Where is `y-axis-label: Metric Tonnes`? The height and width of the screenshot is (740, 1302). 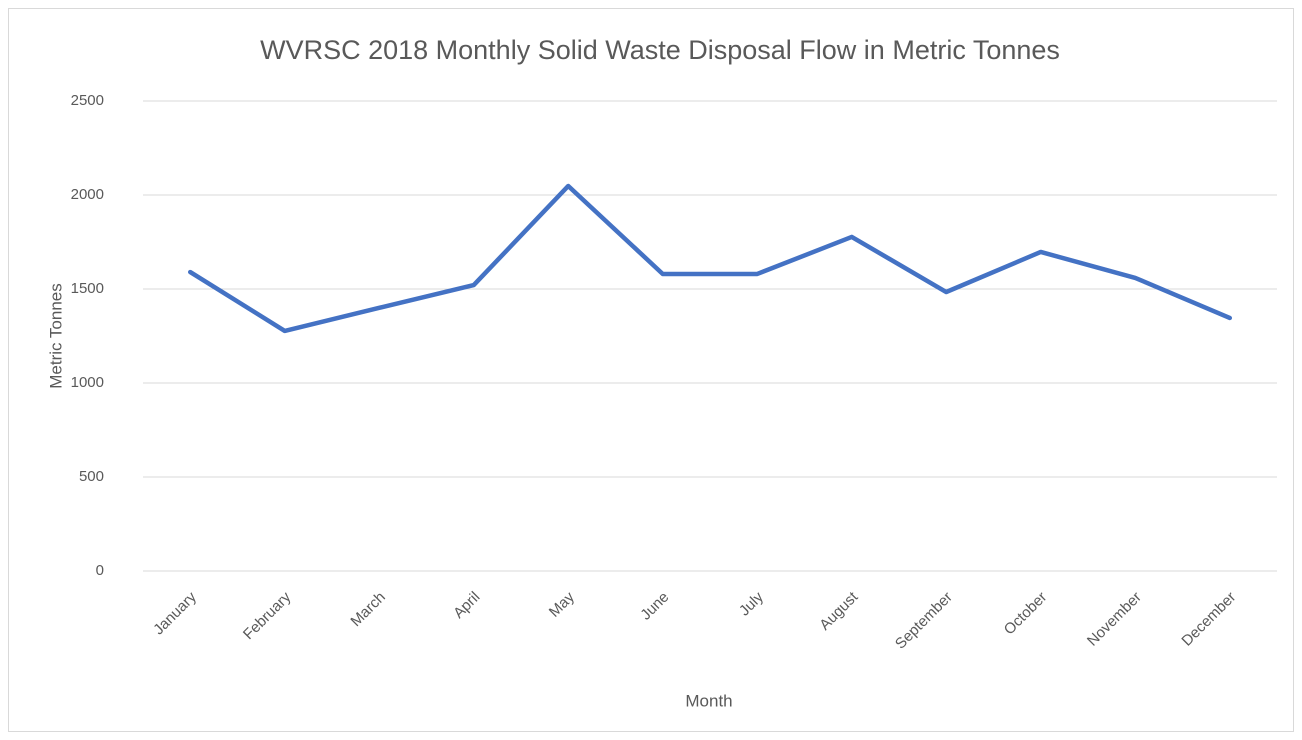 y-axis-label: Metric Tonnes is located at coordinates (55, 336).